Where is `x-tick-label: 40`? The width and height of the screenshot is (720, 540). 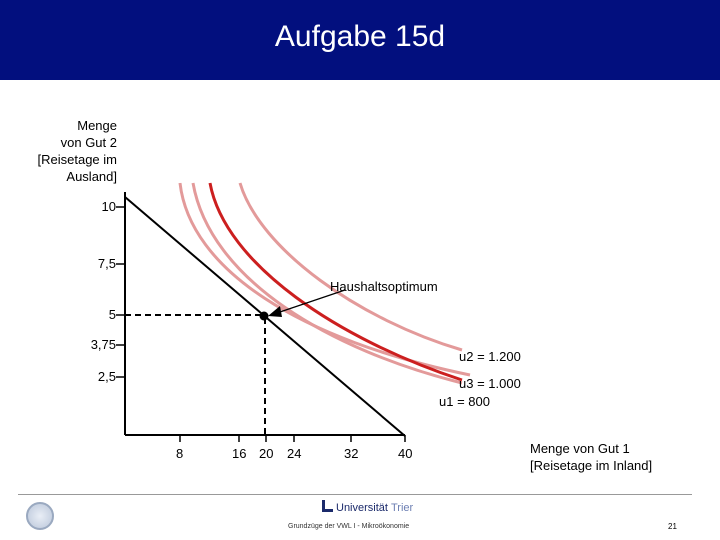 x-tick-label: 40 is located at coordinates (405, 453).